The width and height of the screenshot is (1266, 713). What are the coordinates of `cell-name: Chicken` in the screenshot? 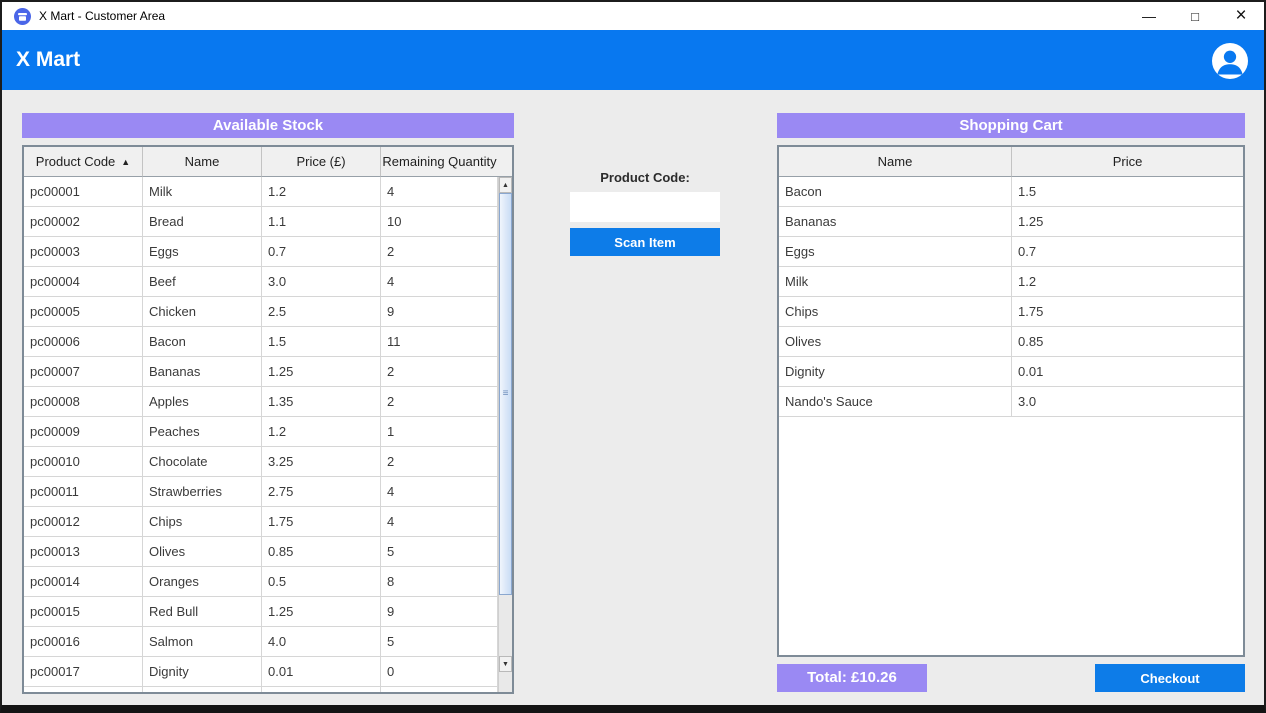 It's located at (202, 312).